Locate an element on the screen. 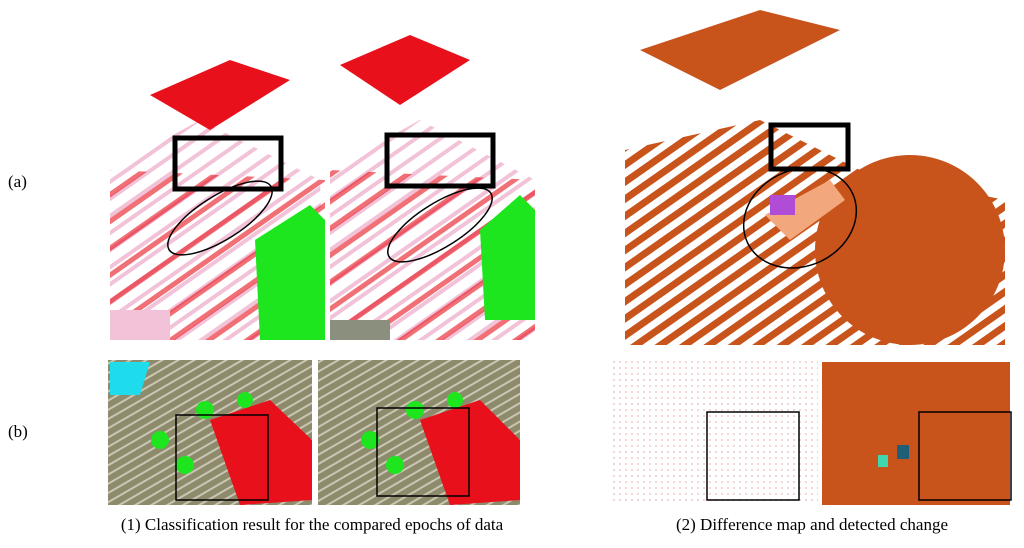  panel-b1 is located at coordinates (210, 432).